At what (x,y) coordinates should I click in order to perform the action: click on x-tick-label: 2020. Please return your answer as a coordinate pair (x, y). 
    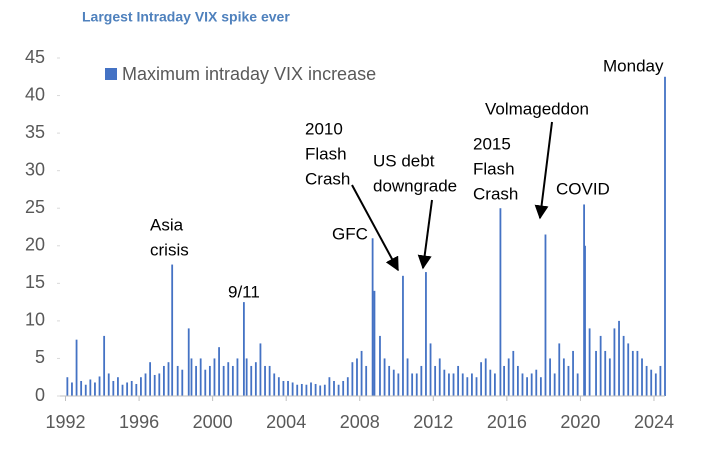
    Looking at the image, I should click on (580, 422).